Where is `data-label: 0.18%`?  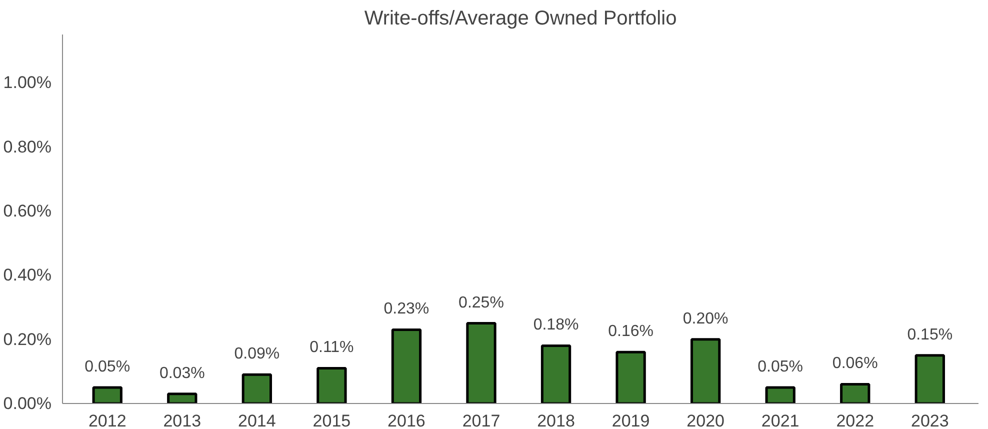 data-label: 0.18% is located at coordinates (556, 325).